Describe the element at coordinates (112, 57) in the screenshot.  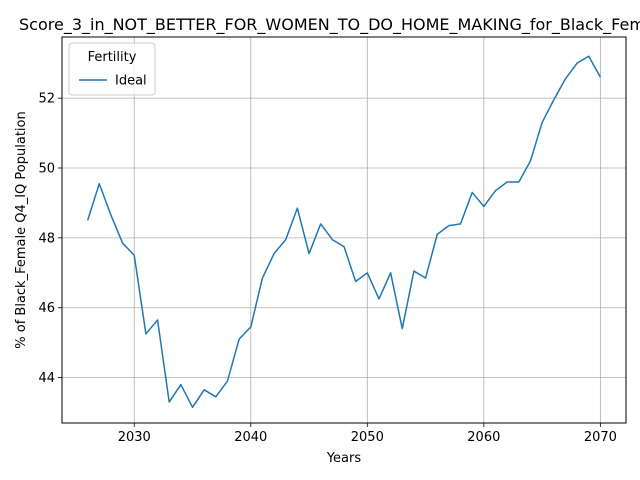
I see `legend-title: Fertility` at that location.